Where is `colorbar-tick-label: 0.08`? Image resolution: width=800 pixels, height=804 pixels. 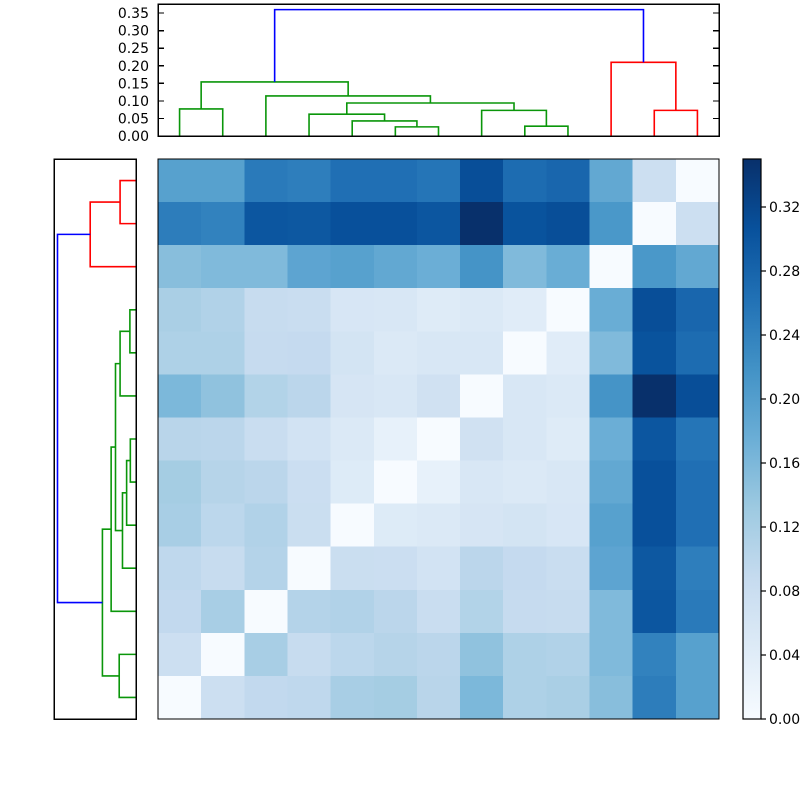
colorbar-tick-label: 0.08 is located at coordinates (784, 592).